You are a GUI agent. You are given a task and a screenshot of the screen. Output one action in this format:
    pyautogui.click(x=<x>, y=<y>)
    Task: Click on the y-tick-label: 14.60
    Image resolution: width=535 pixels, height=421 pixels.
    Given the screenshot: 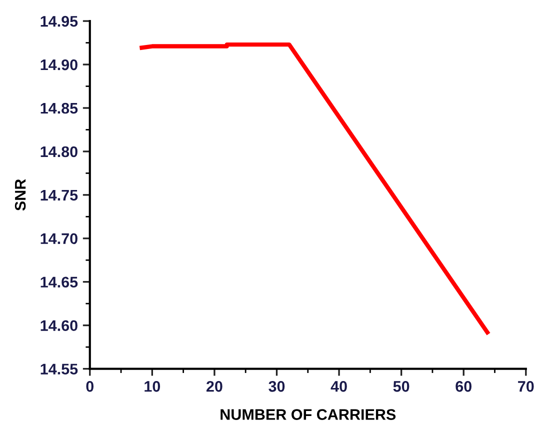 What is the action you would take?
    pyautogui.click(x=59, y=326)
    